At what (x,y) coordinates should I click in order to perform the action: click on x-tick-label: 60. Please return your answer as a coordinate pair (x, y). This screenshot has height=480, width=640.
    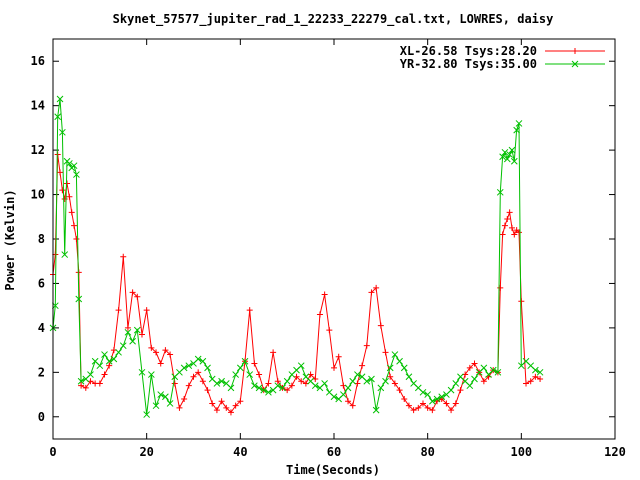
    Looking at the image, I should click on (334, 452).